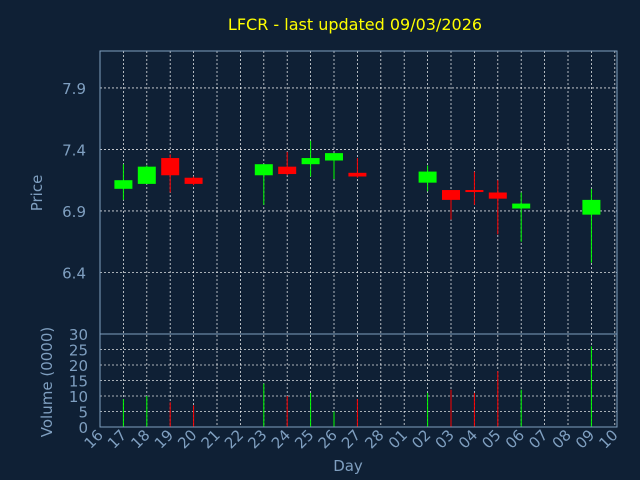 This screenshot has height=480, width=640. Describe the element at coordinates (351, 439) in the screenshot. I see `x-tick-label: 27` at that location.